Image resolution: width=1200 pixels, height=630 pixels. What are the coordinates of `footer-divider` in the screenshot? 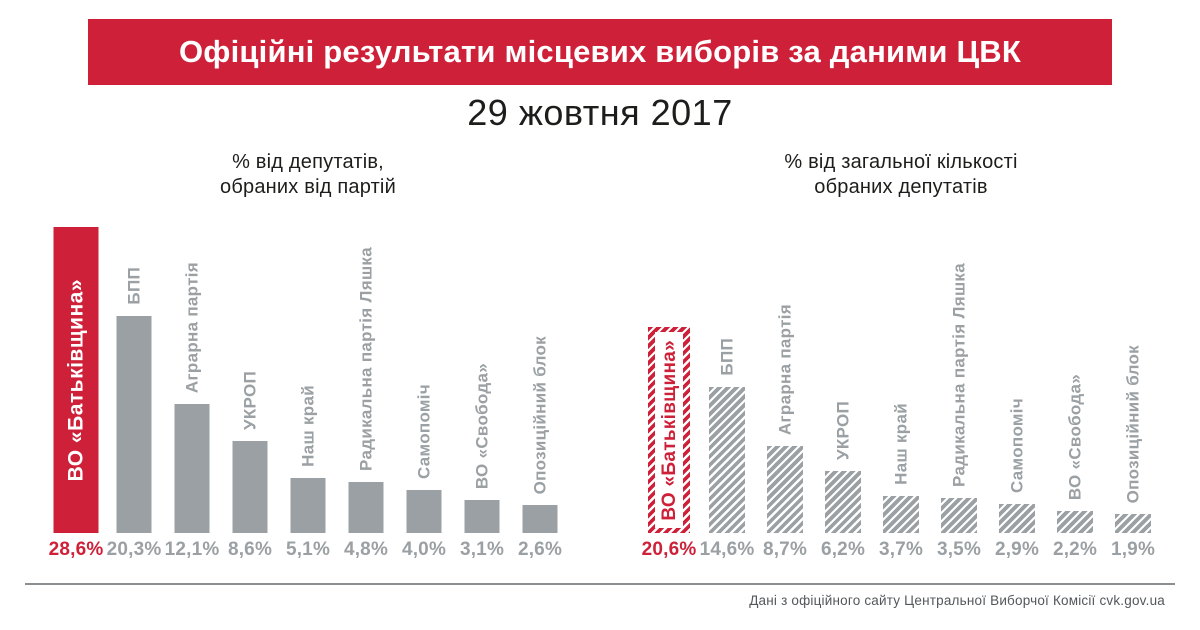 It's located at (600, 584).